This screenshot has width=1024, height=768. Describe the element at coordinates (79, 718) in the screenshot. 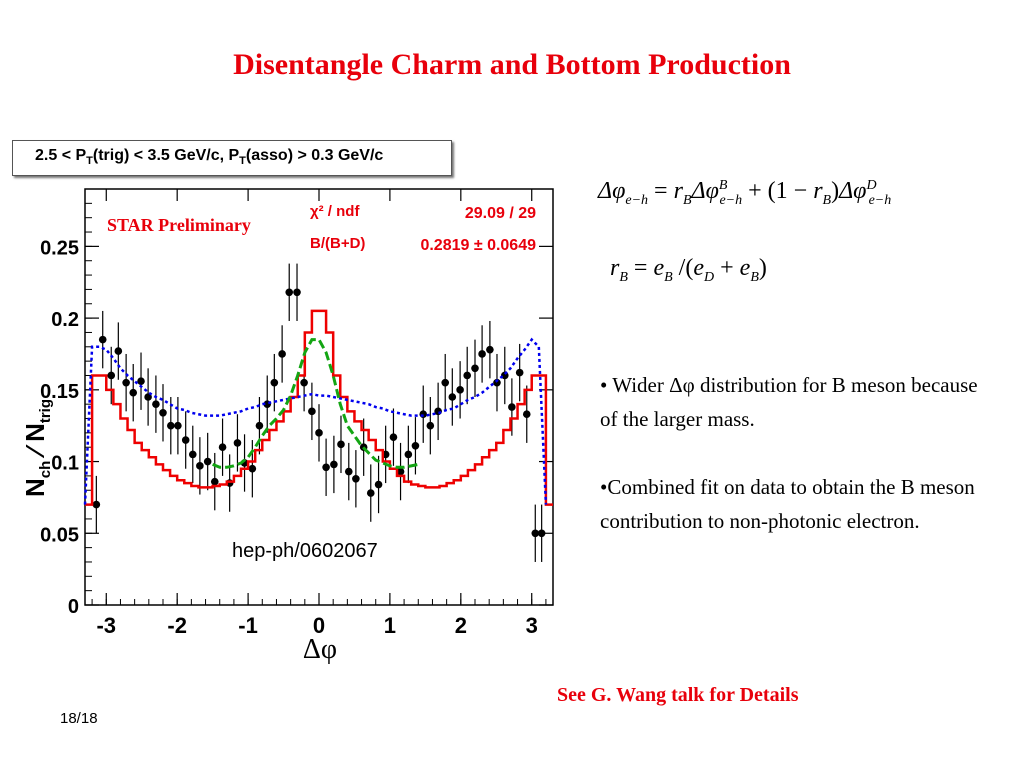

I see `slide-number: 18/18` at that location.